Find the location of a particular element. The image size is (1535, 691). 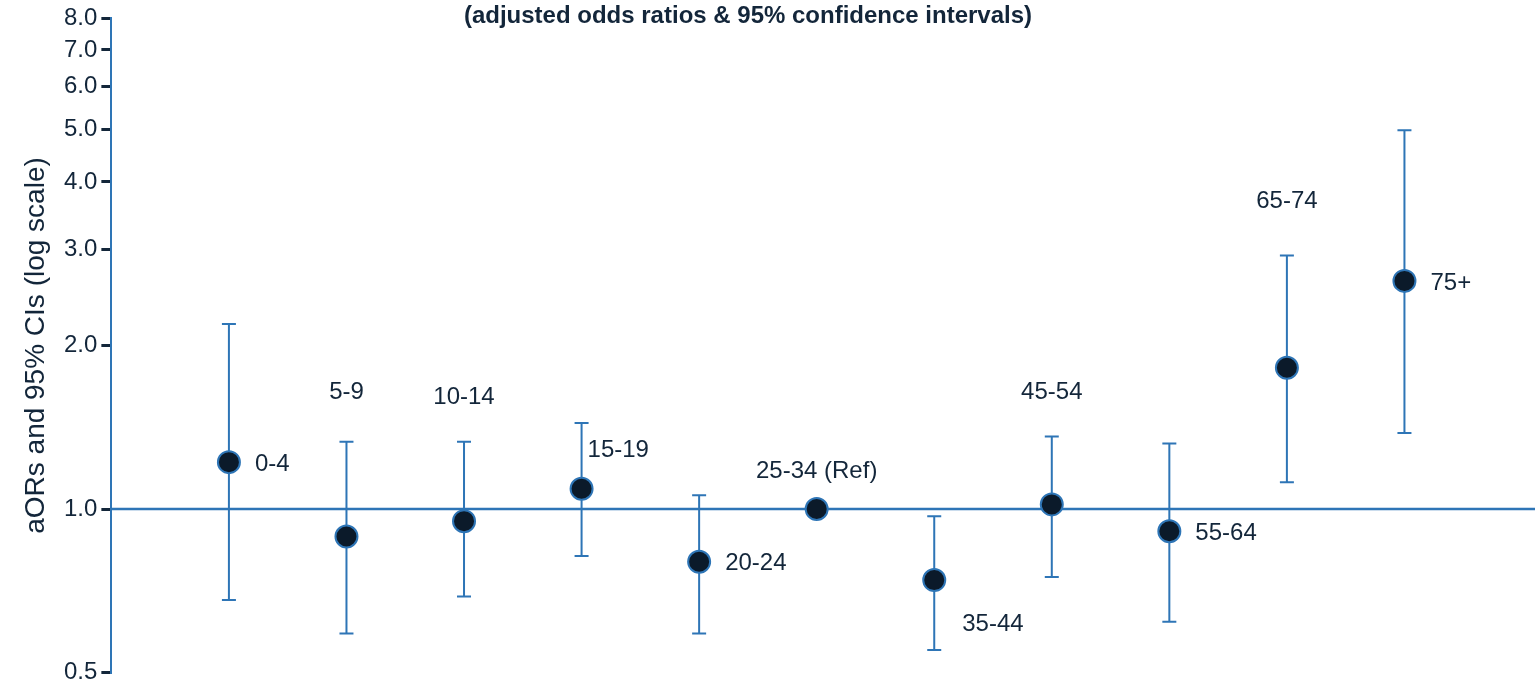

y-tick-label: 6.0 is located at coordinates (80, 84).